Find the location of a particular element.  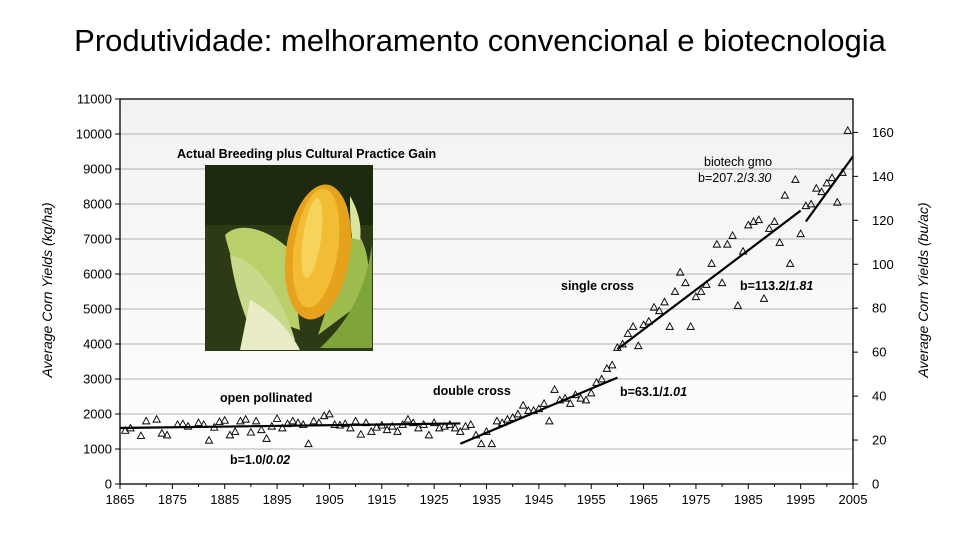

y-axis-label-right: Average Corn Yields (bu/ac) is located at coordinates (923, 290).